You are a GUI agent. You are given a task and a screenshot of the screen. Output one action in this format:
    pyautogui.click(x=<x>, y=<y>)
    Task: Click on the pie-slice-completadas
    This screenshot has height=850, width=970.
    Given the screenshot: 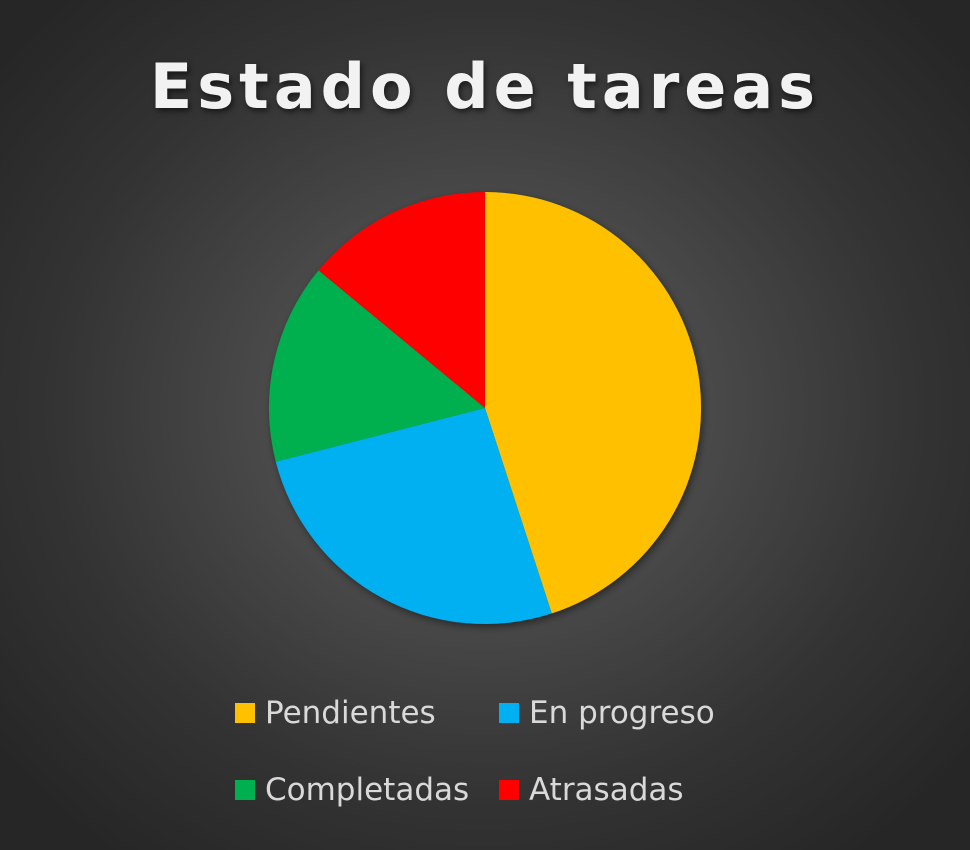 What is the action you would take?
    pyautogui.click(x=377, y=366)
    